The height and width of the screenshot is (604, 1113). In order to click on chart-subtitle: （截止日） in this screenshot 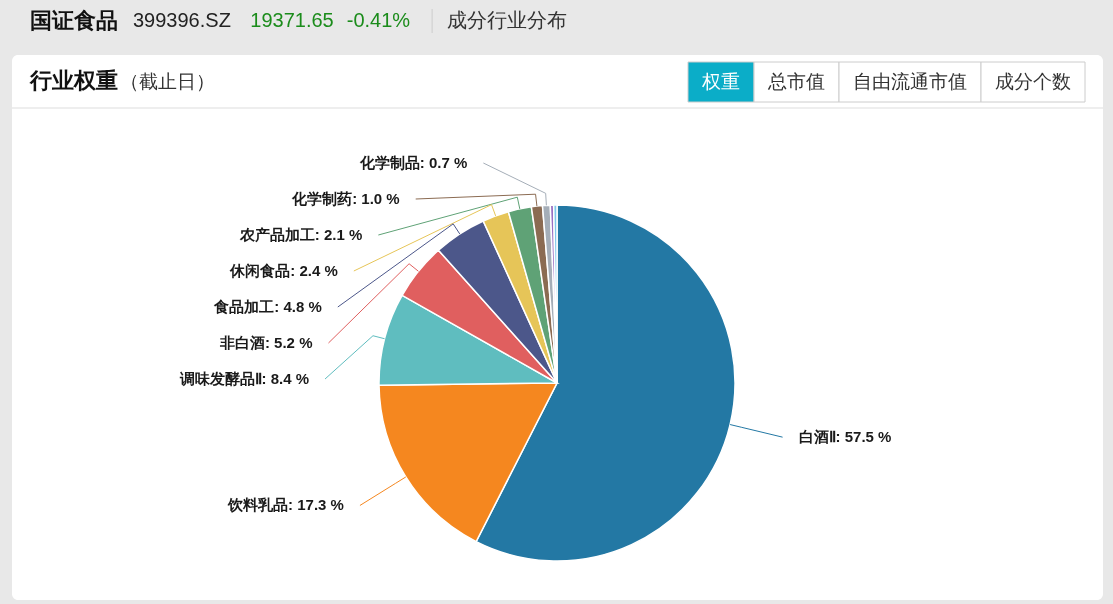, I will do `click(167, 81)`.